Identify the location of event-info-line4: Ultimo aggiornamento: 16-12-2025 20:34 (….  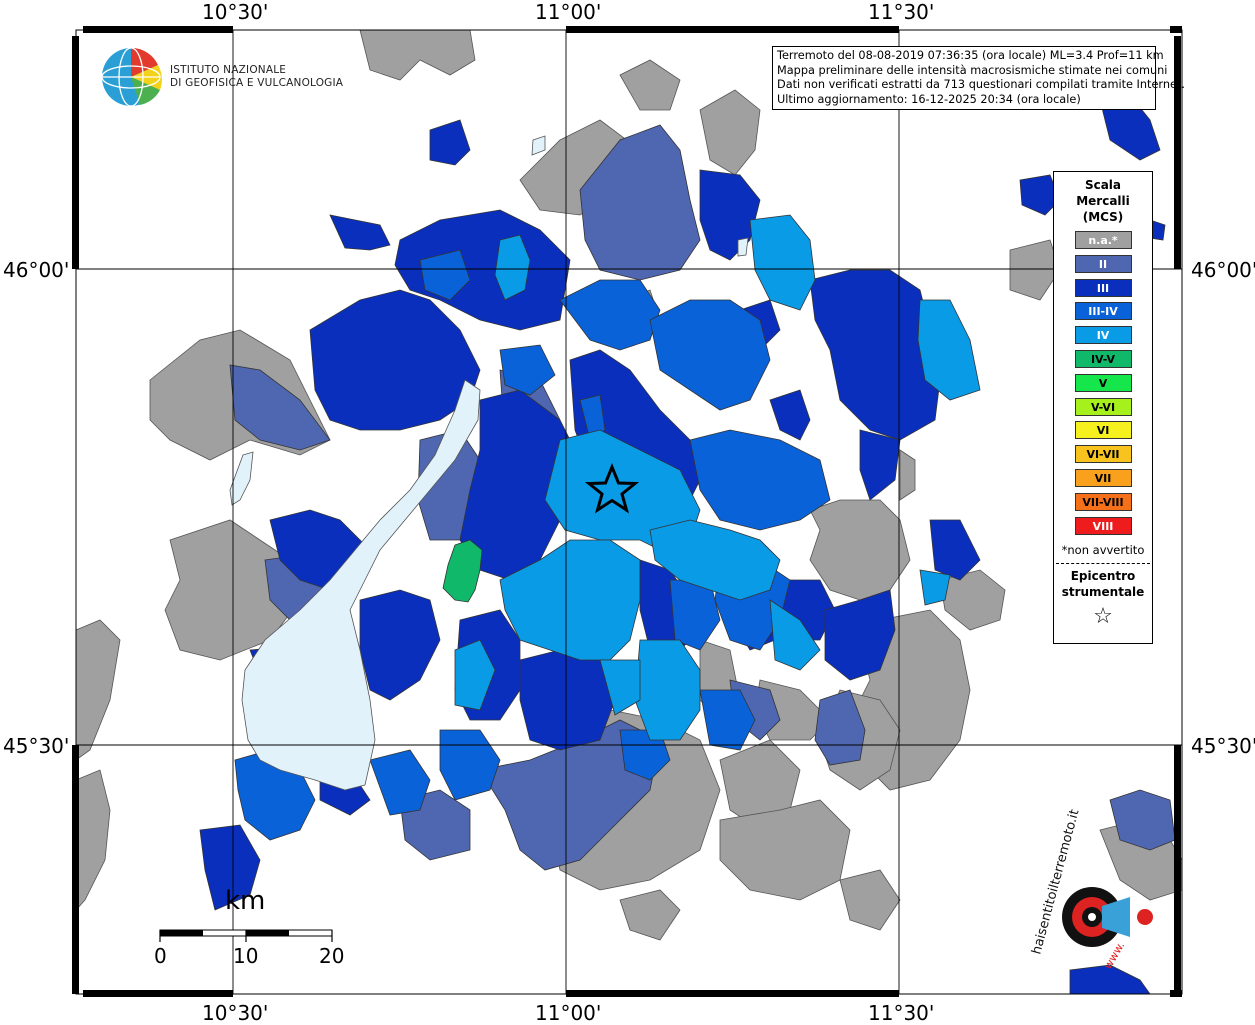
(929, 99).